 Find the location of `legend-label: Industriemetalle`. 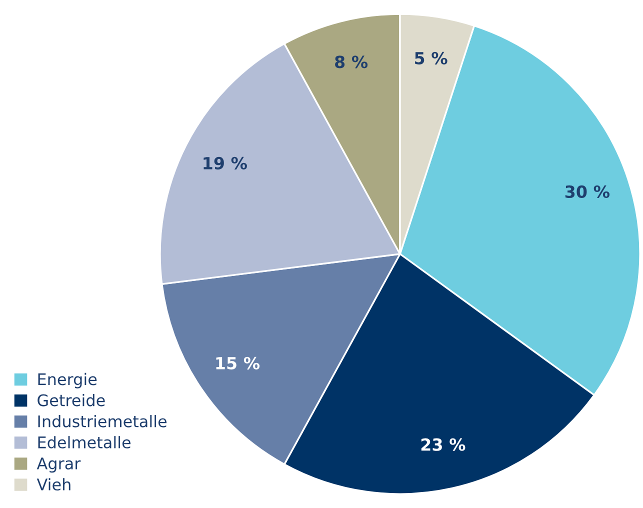

legend-label: Industriemetalle is located at coordinates (102, 421).